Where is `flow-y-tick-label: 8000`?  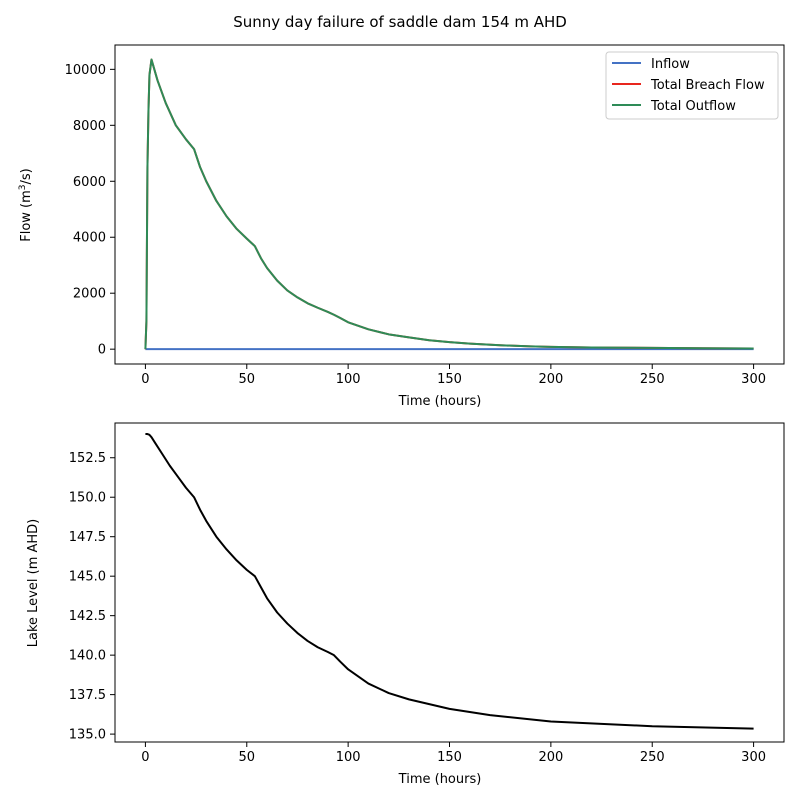
flow-y-tick-label: 8000 is located at coordinates (89, 126).